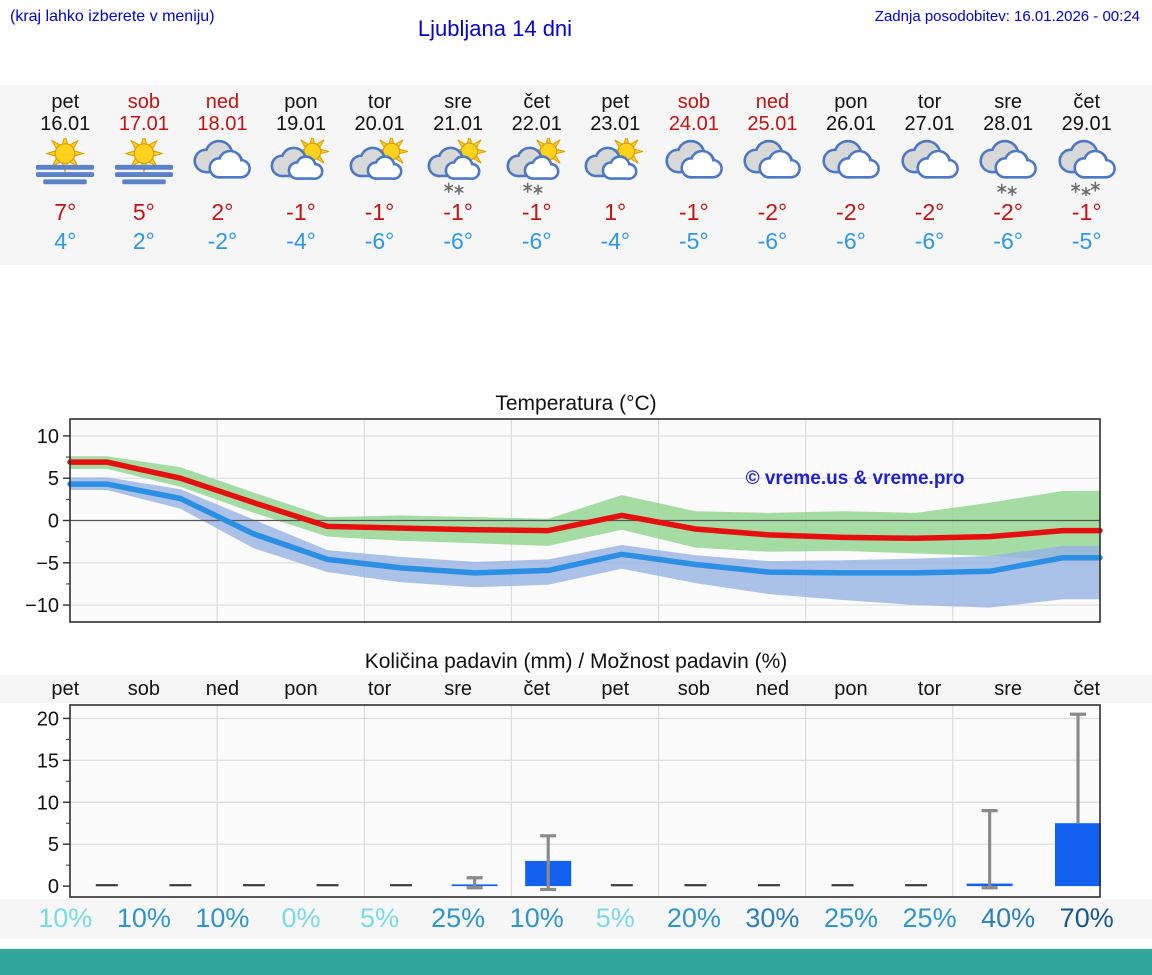  What do you see at coordinates (458, 167) in the screenshot?
I see `sun-cloud-snow-icon` at bounding box center [458, 167].